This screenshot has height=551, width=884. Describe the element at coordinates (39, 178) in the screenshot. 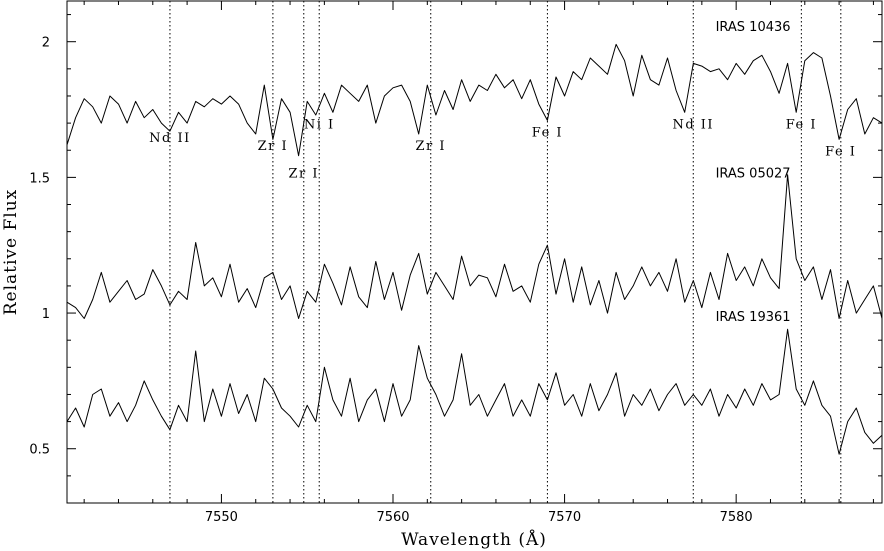

I see `y-tick-label: 1.5` at that location.